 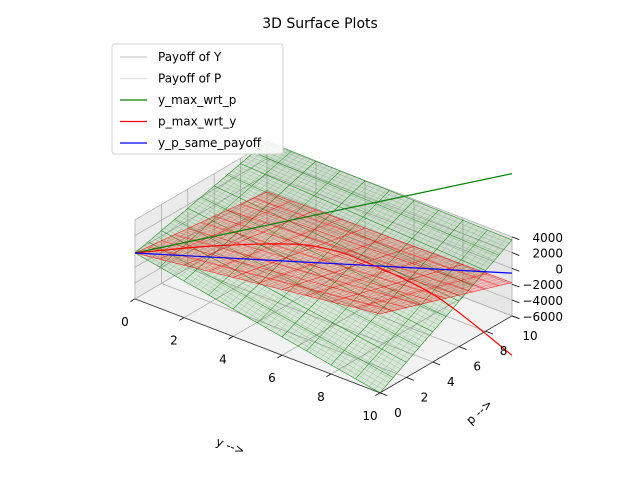 I want to click on y-tick-label: 2, so click(x=425, y=397).